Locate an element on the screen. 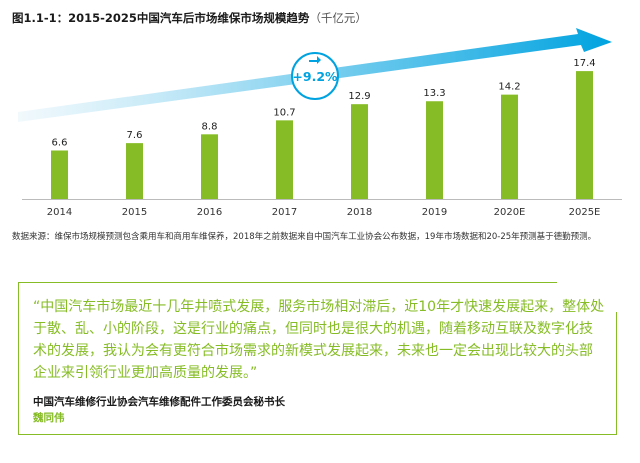 The width and height of the screenshot is (640, 463). bar-2019 is located at coordinates (434, 150).